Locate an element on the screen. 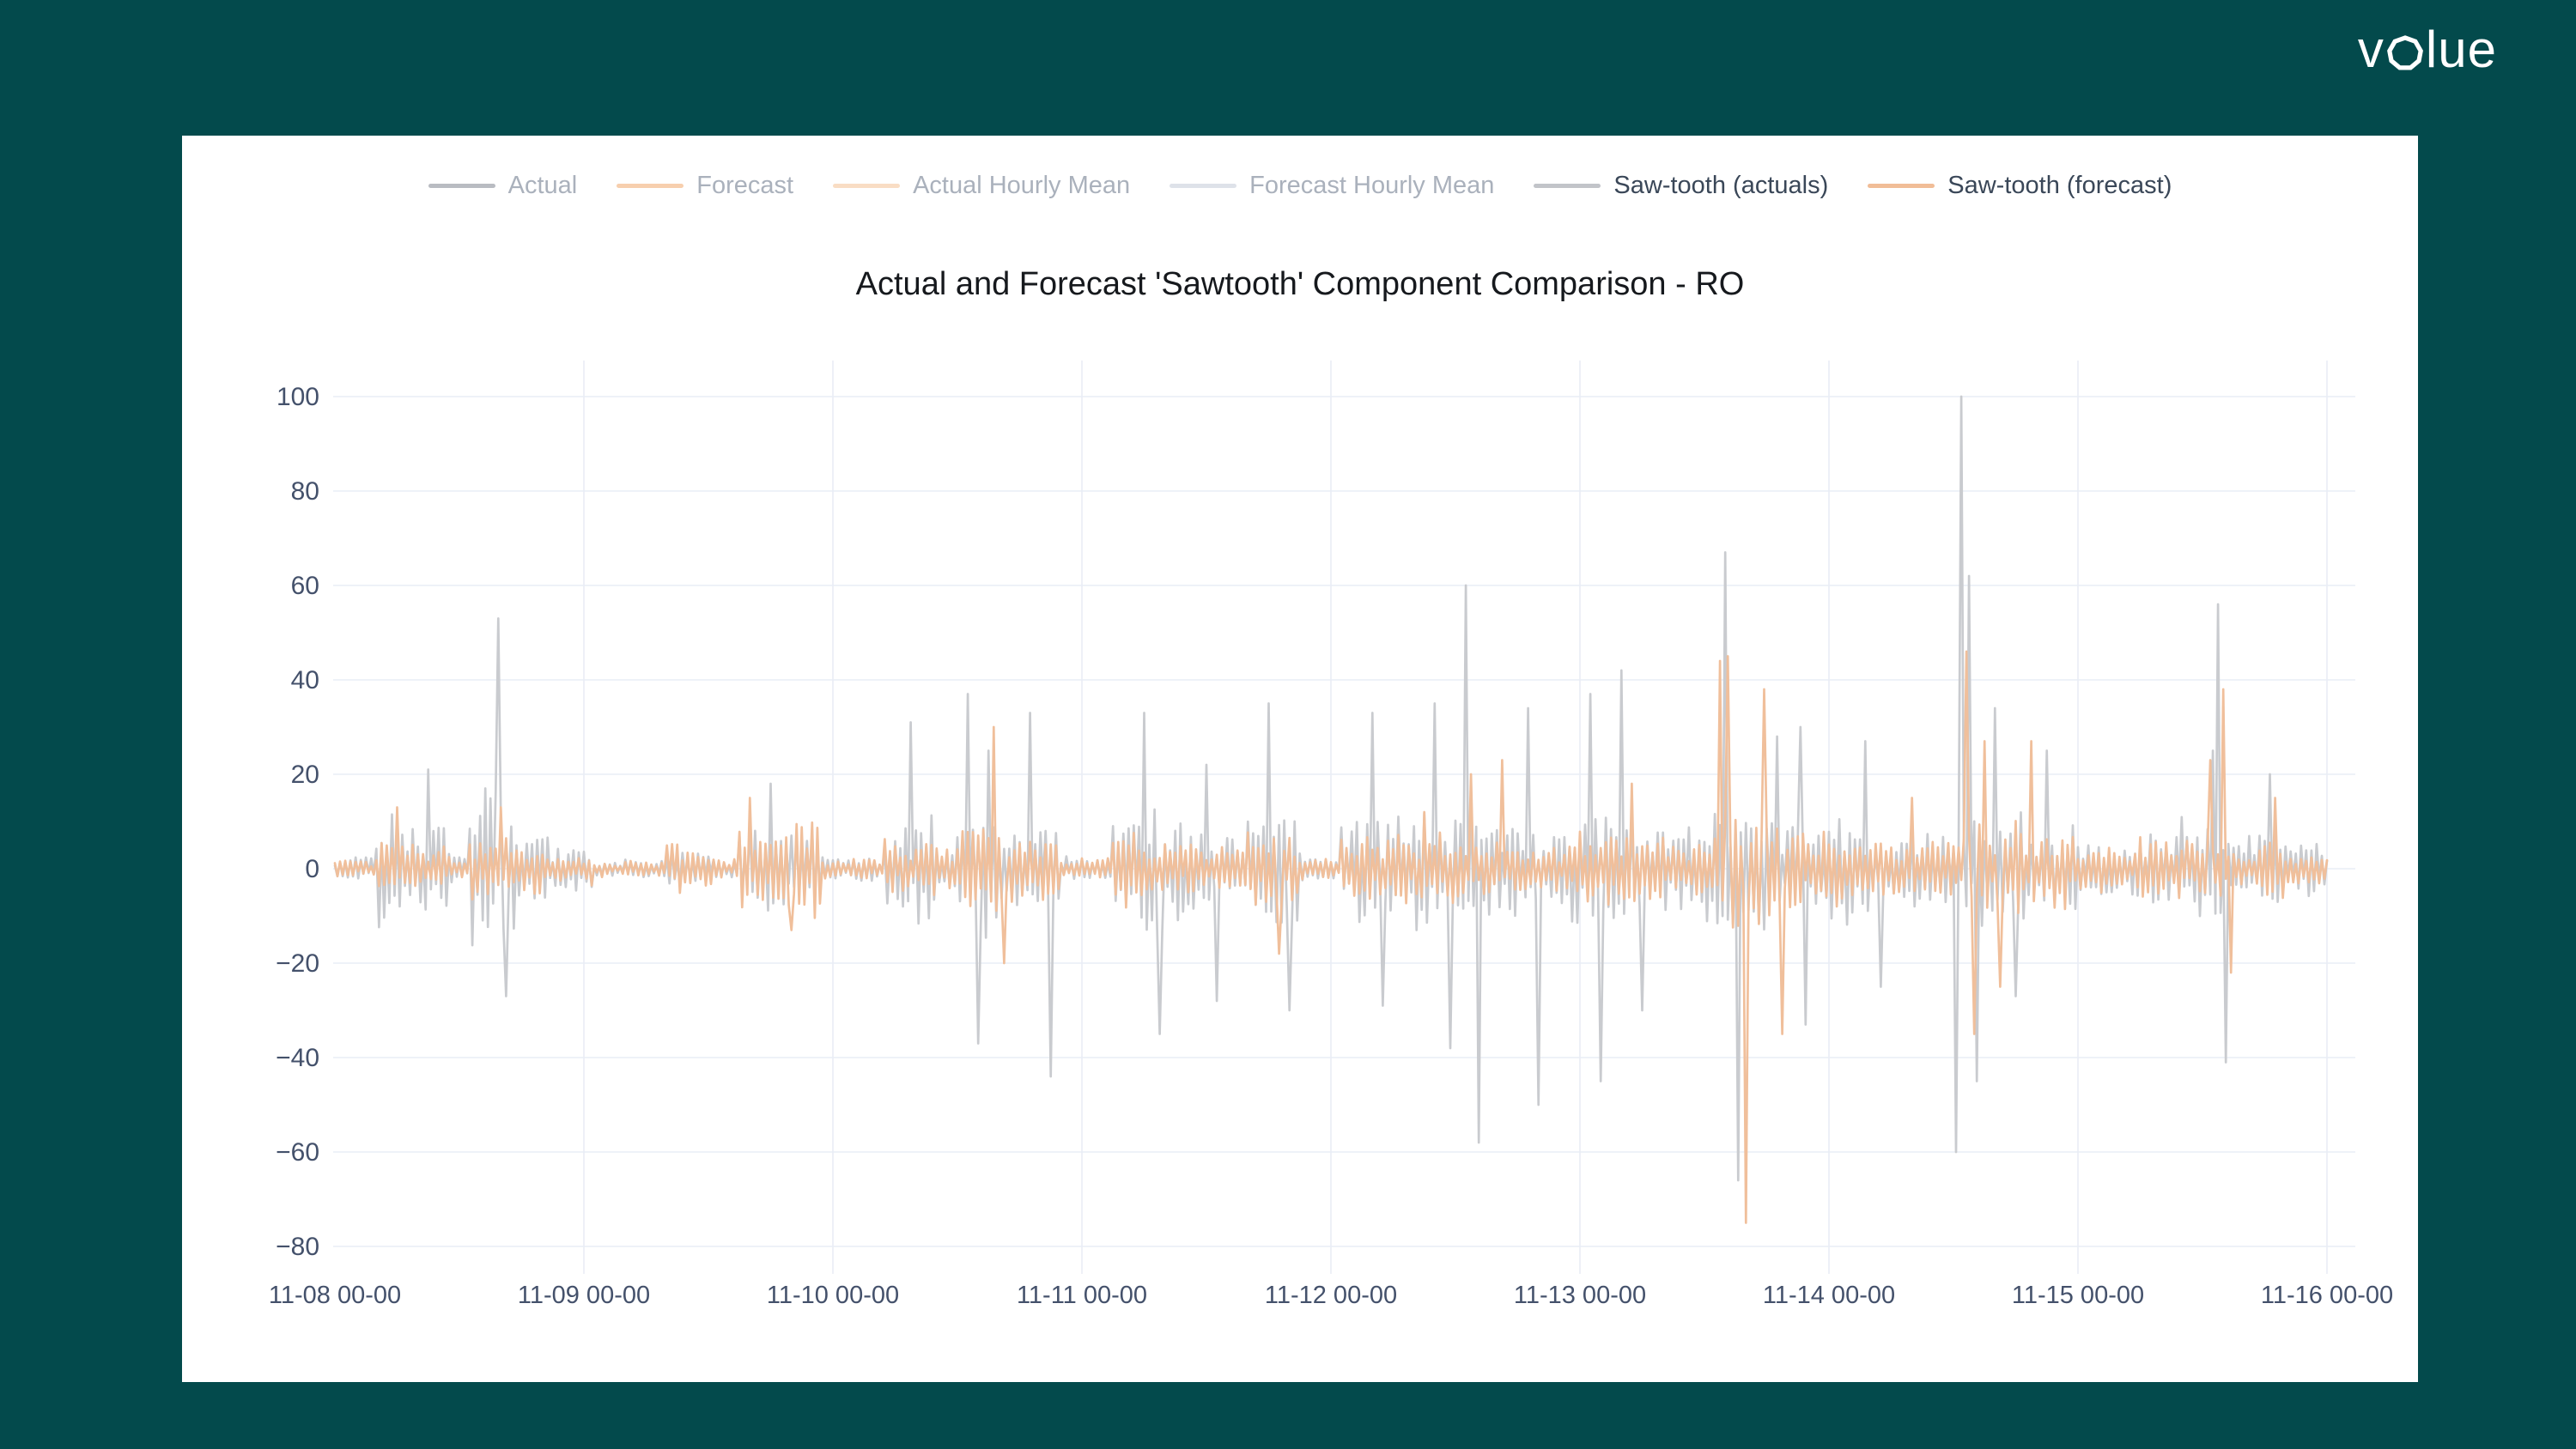 This screenshot has height=1449, width=2576. logo-text-pre: v is located at coordinates (2371, 49).